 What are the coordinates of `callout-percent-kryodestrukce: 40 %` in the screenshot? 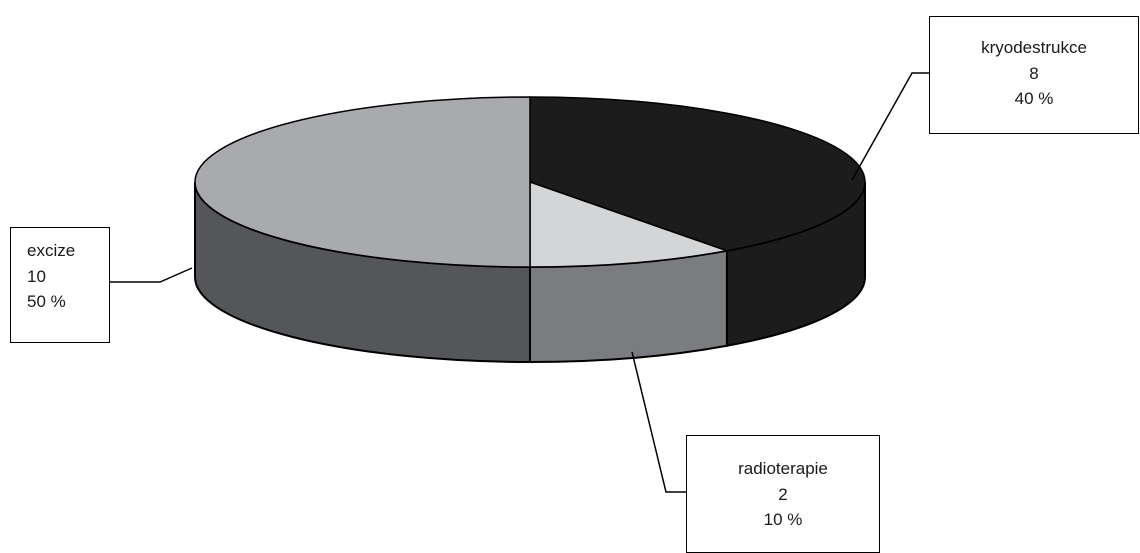 It's located at (1034, 98).